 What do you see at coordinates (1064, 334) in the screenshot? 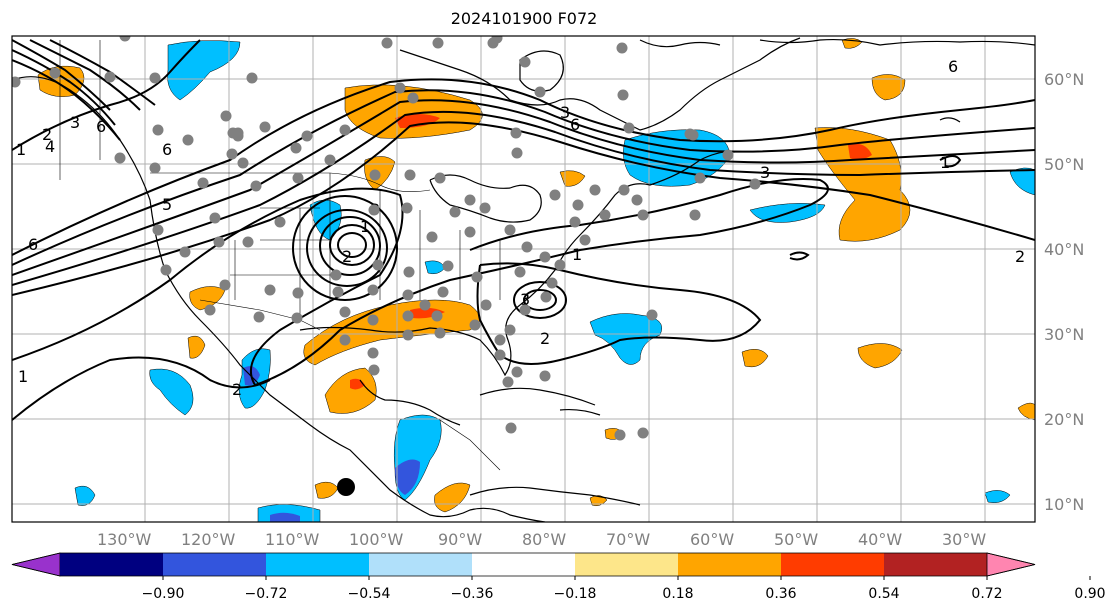
I see `lat-label: 30°N` at bounding box center [1064, 334].